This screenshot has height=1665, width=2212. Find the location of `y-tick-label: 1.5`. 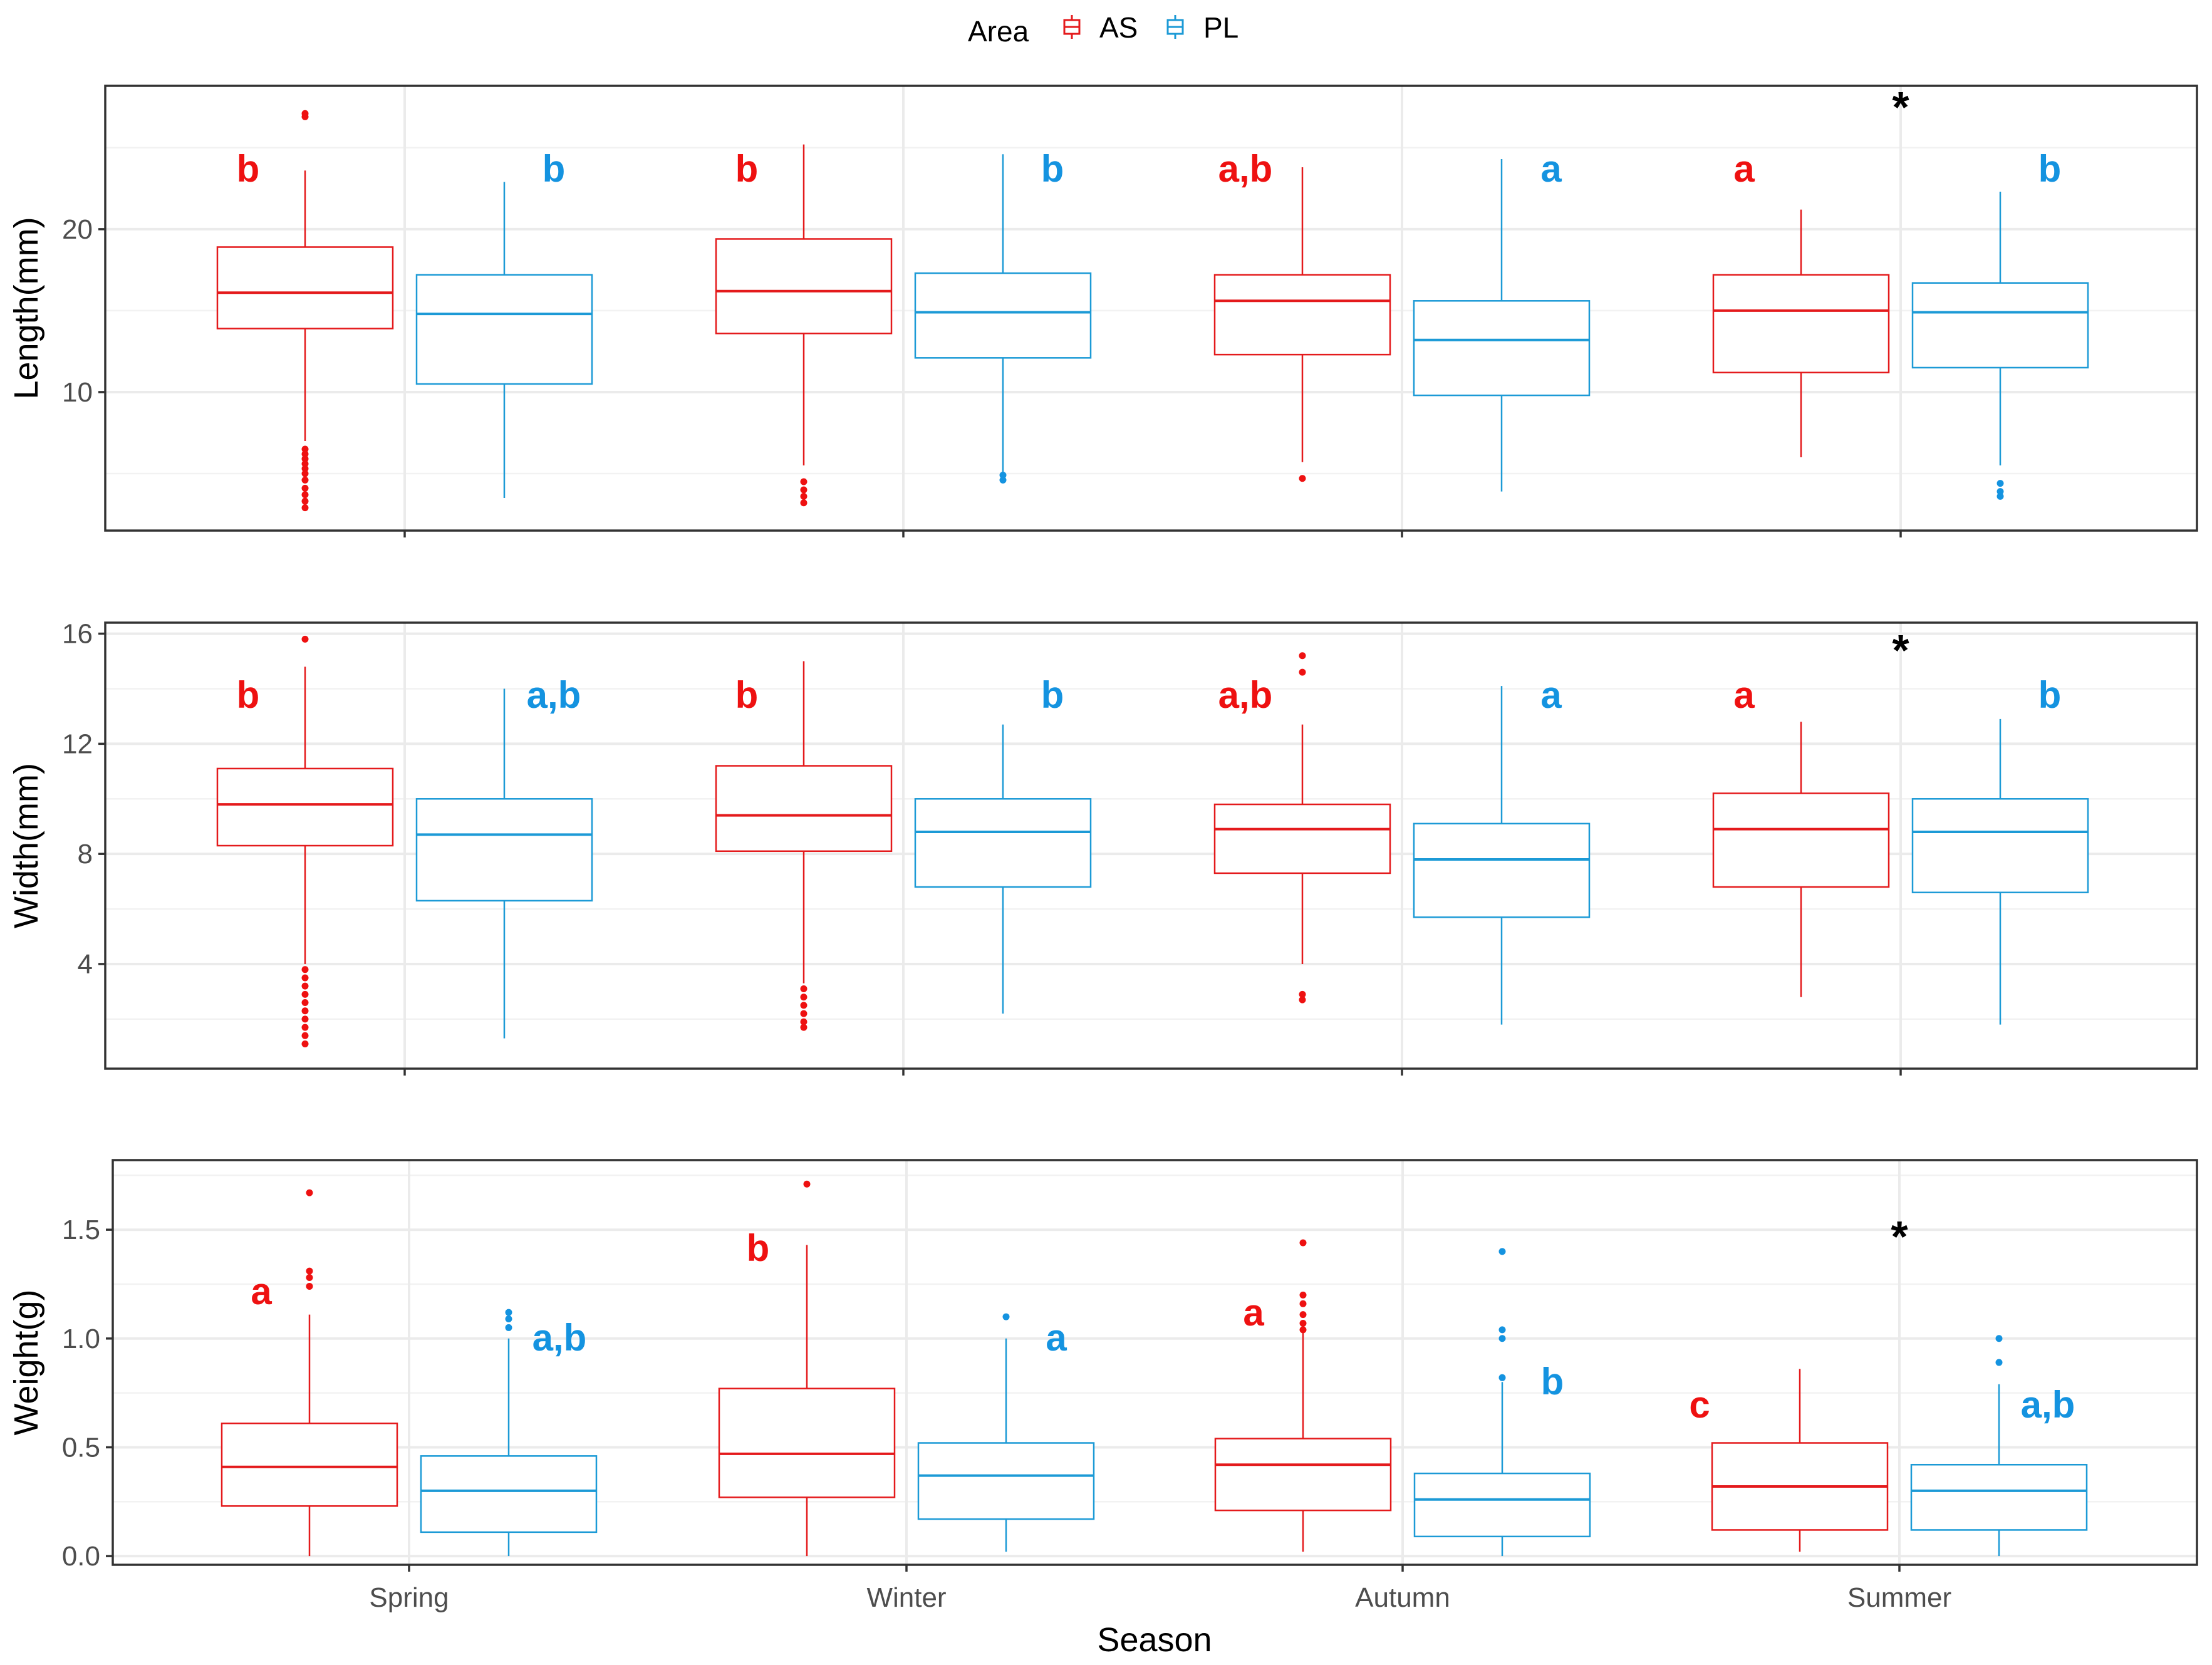

y-tick-label: 1.5 is located at coordinates (81, 1230).